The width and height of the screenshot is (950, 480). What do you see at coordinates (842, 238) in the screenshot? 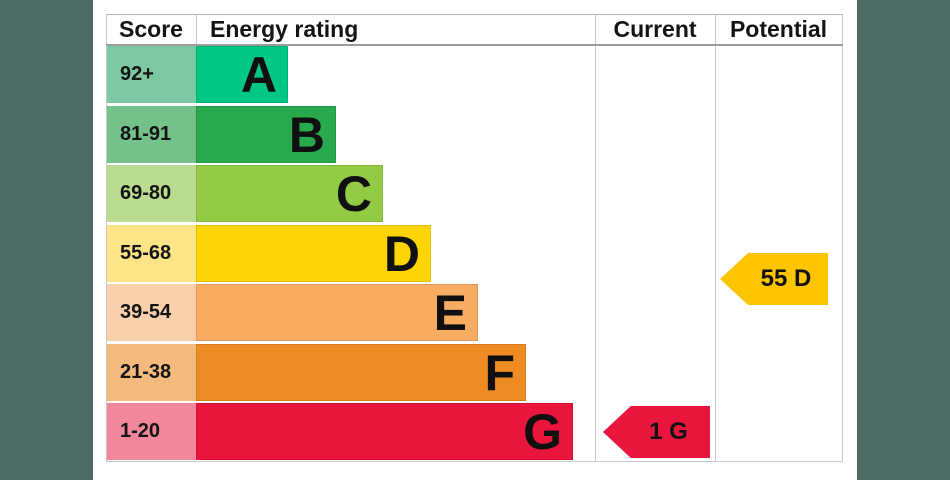
I see `table-right-border` at bounding box center [842, 238].